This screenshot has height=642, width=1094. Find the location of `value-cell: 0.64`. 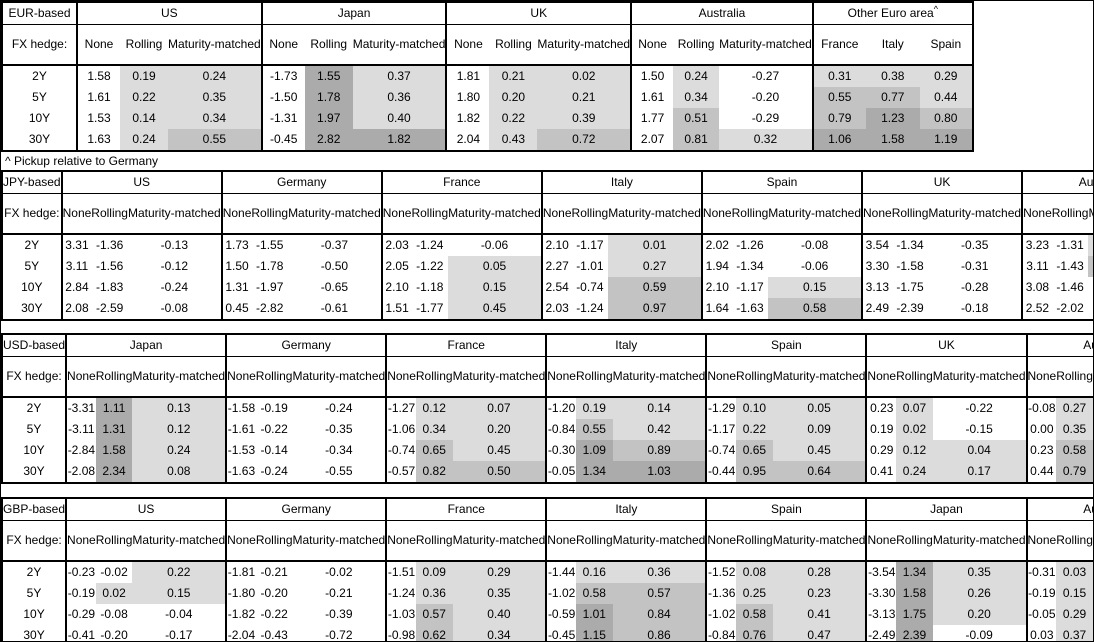

value-cell: 0.64 is located at coordinates (820, 472).